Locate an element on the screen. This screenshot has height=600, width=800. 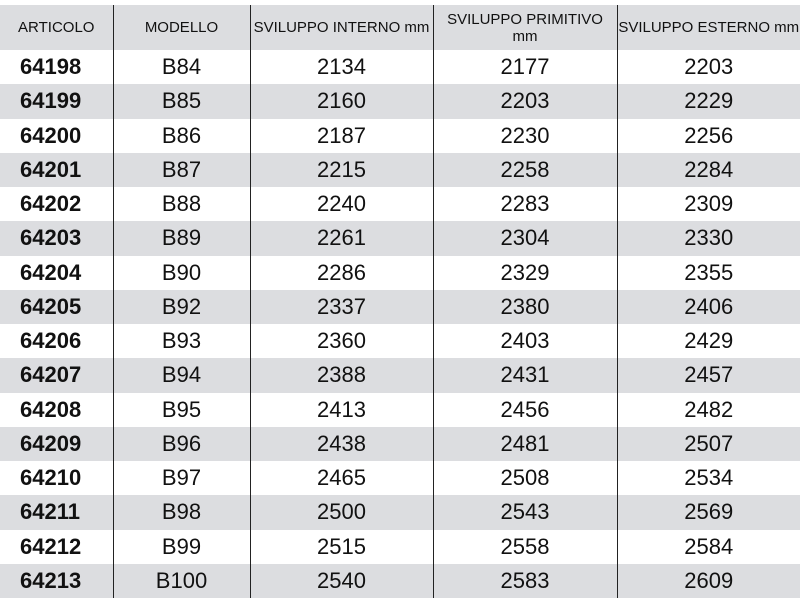
cell-esterno: 2284 is located at coordinates (708, 169).